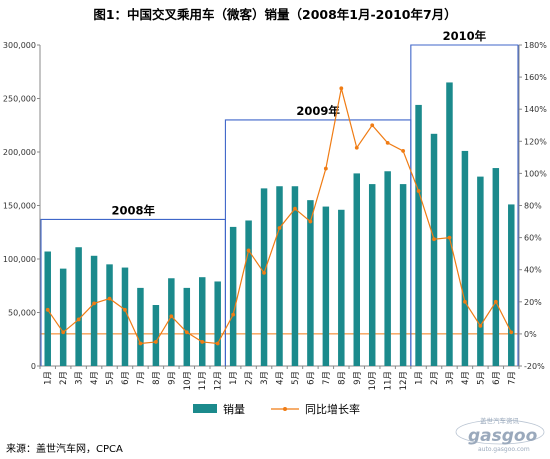 The height and width of the screenshot is (459, 550). I want to click on right-tick-label: 60%, so click(533, 238).